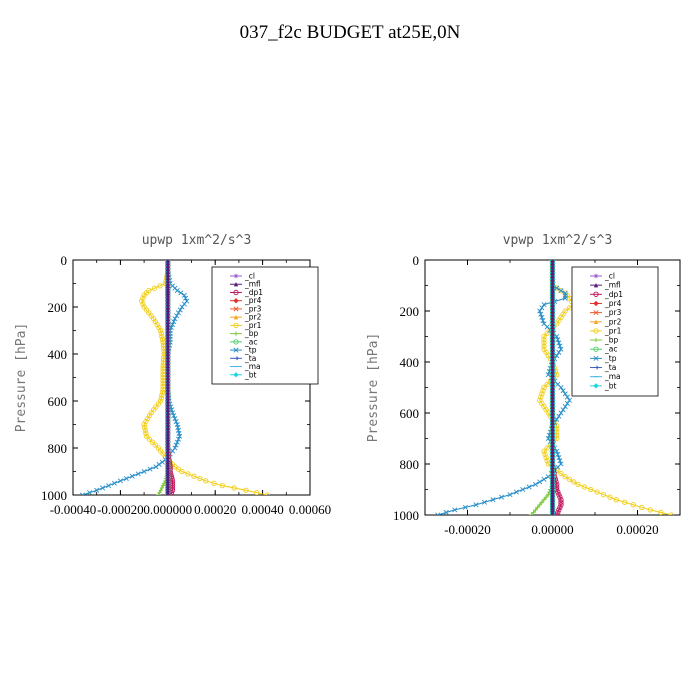  I want to click on legend-entry: _bp, so click(251, 333).